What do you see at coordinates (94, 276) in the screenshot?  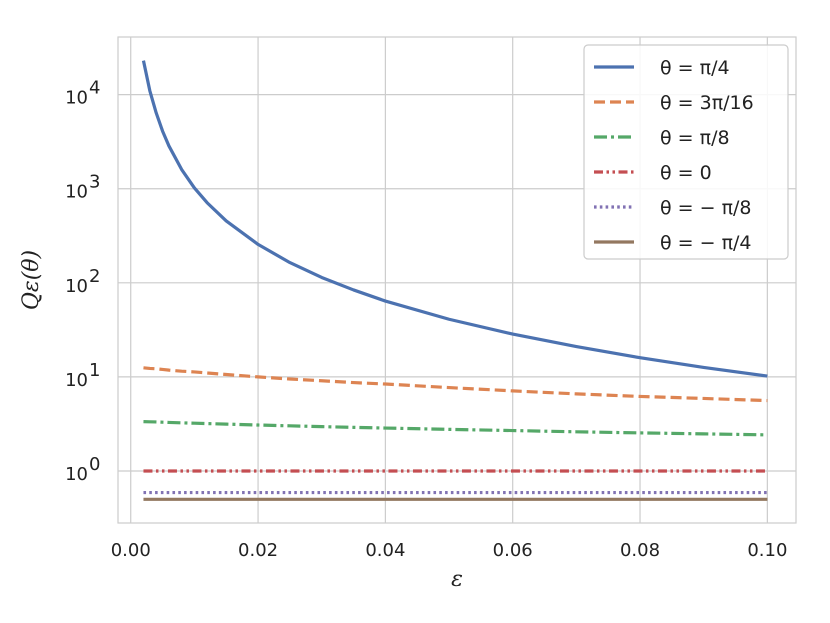 I see `y-tick-exponent-2: 2` at bounding box center [94, 276].